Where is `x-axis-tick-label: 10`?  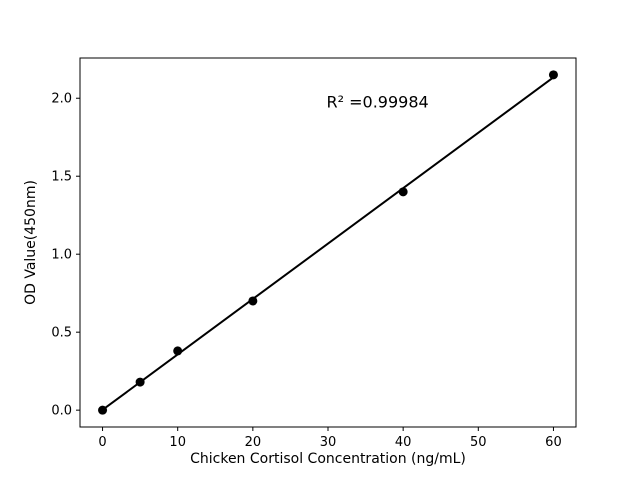 x-axis-tick-label: 10 is located at coordinates (177, 442).